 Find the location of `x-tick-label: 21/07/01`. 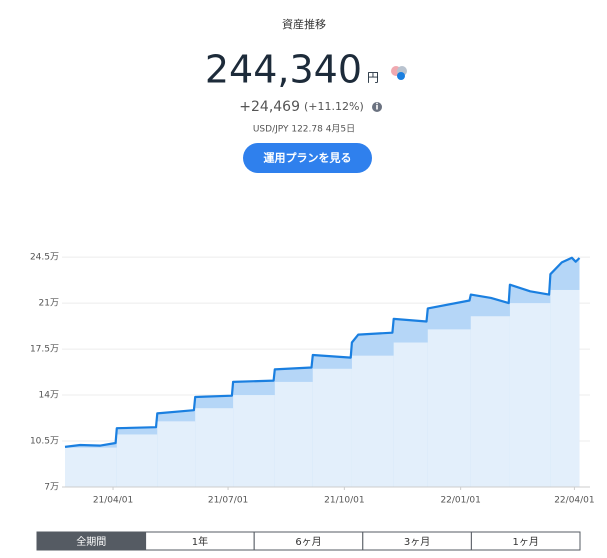

x-tick-label: 21/07/01 is located at coordinates (228, 501).